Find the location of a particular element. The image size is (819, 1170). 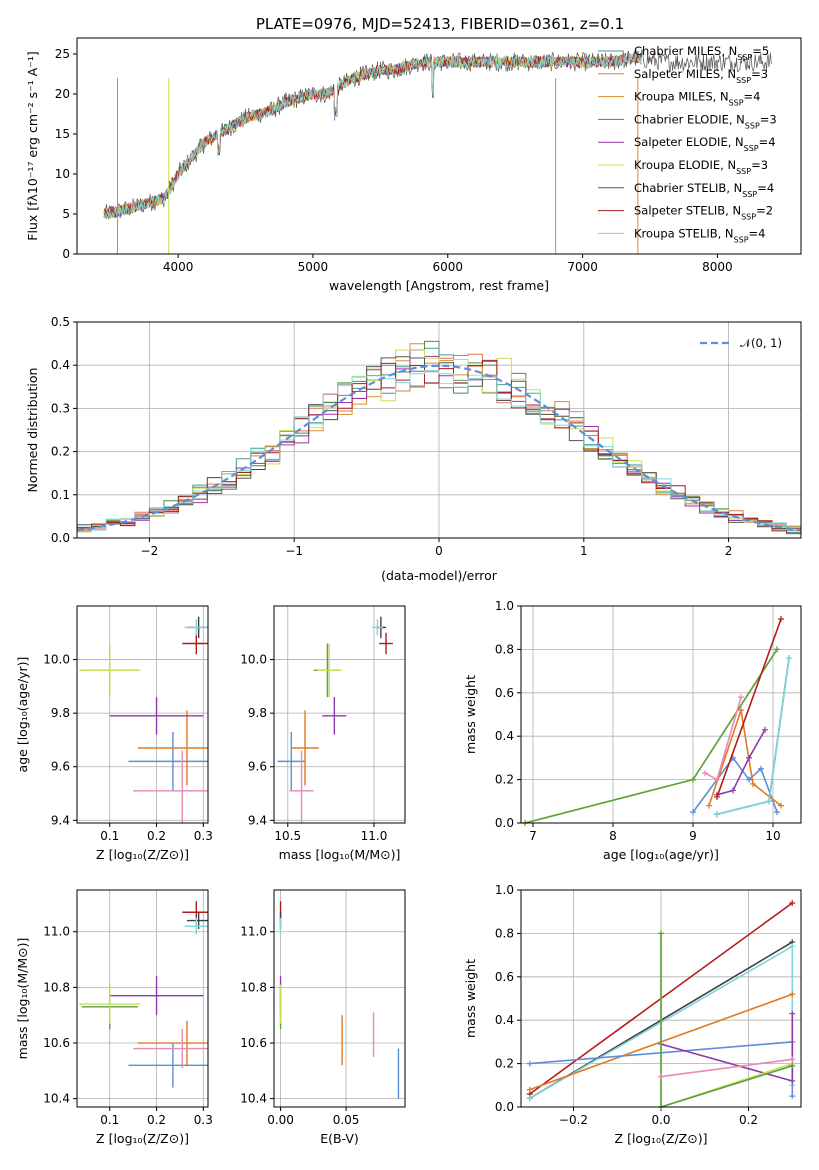

spectrum-line-salpeter-elodie is located at coordinates (371, 136).